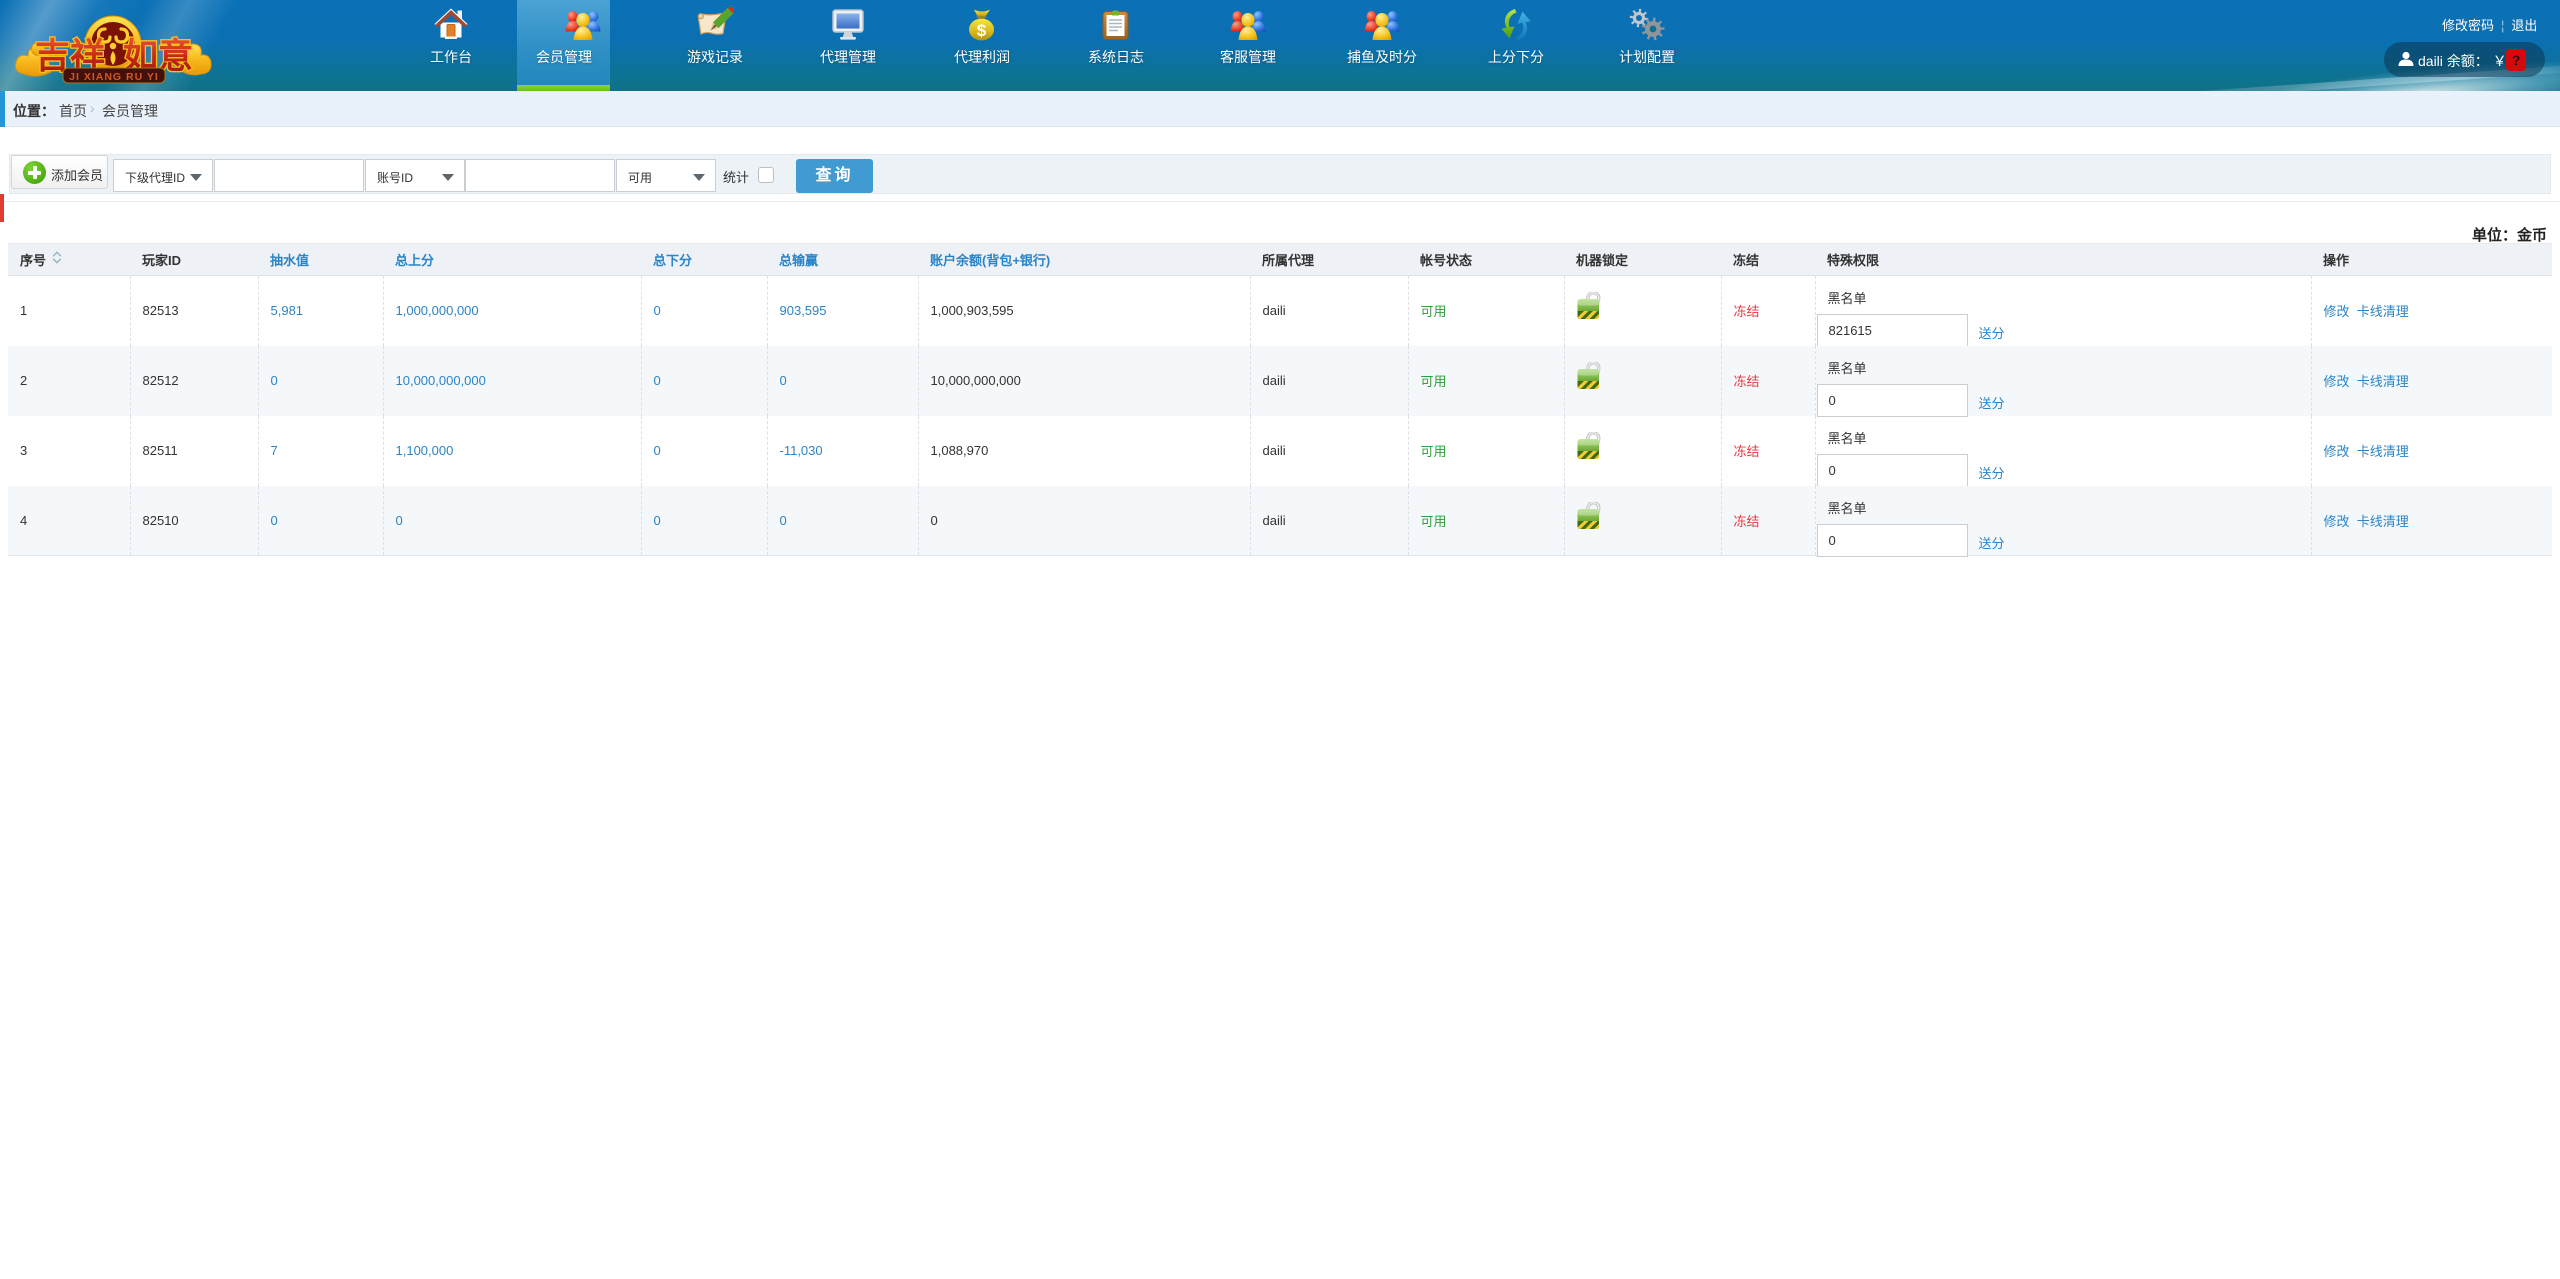 Image resolution: width=2560 pixels, height=1279 pixels. I want to click on svg-text: JI XIANG RU YI, so click(114, 77).